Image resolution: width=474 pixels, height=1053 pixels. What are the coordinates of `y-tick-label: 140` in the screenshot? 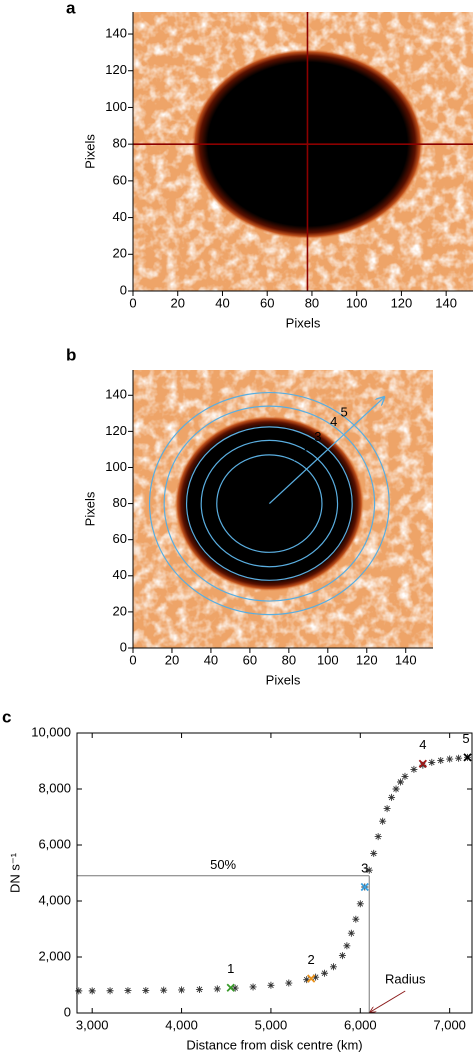 It's located at (116, 32).